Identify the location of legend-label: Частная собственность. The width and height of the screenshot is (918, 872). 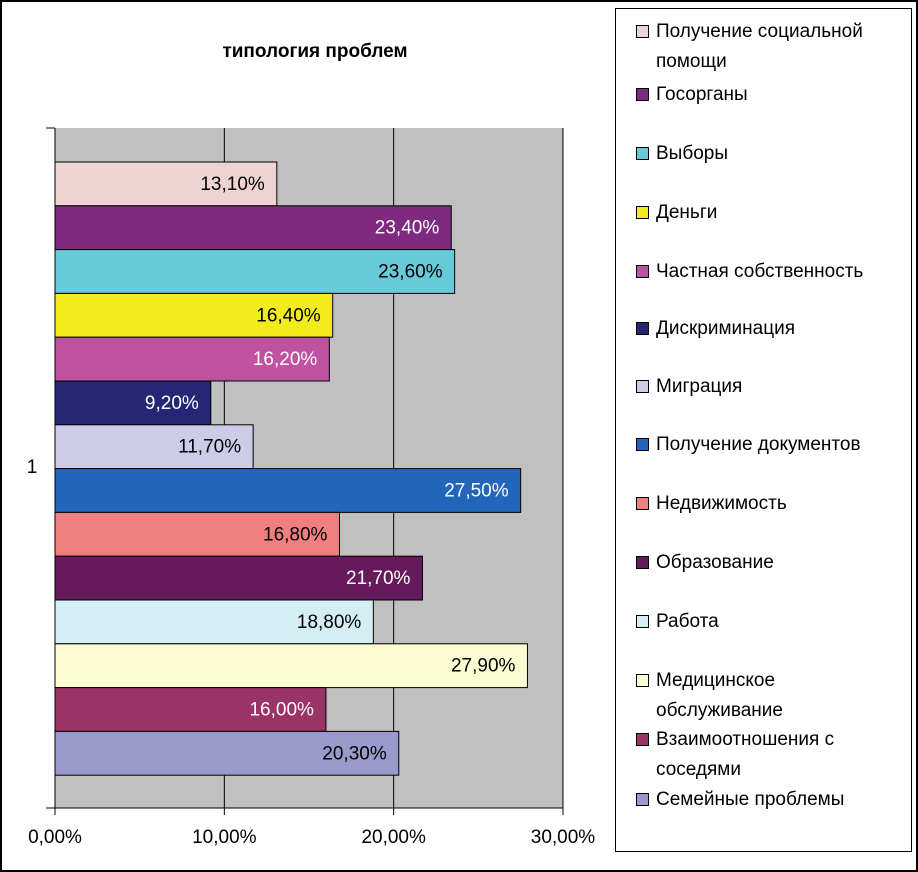
(760, 271).